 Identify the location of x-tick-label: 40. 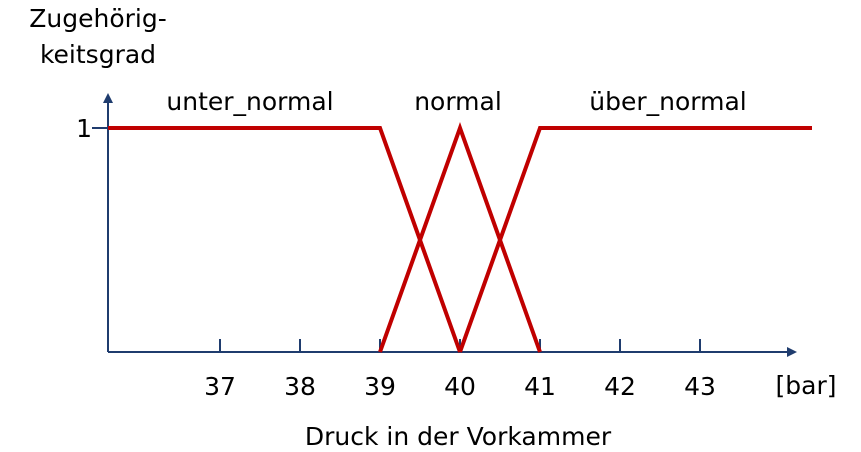
(460, 386).